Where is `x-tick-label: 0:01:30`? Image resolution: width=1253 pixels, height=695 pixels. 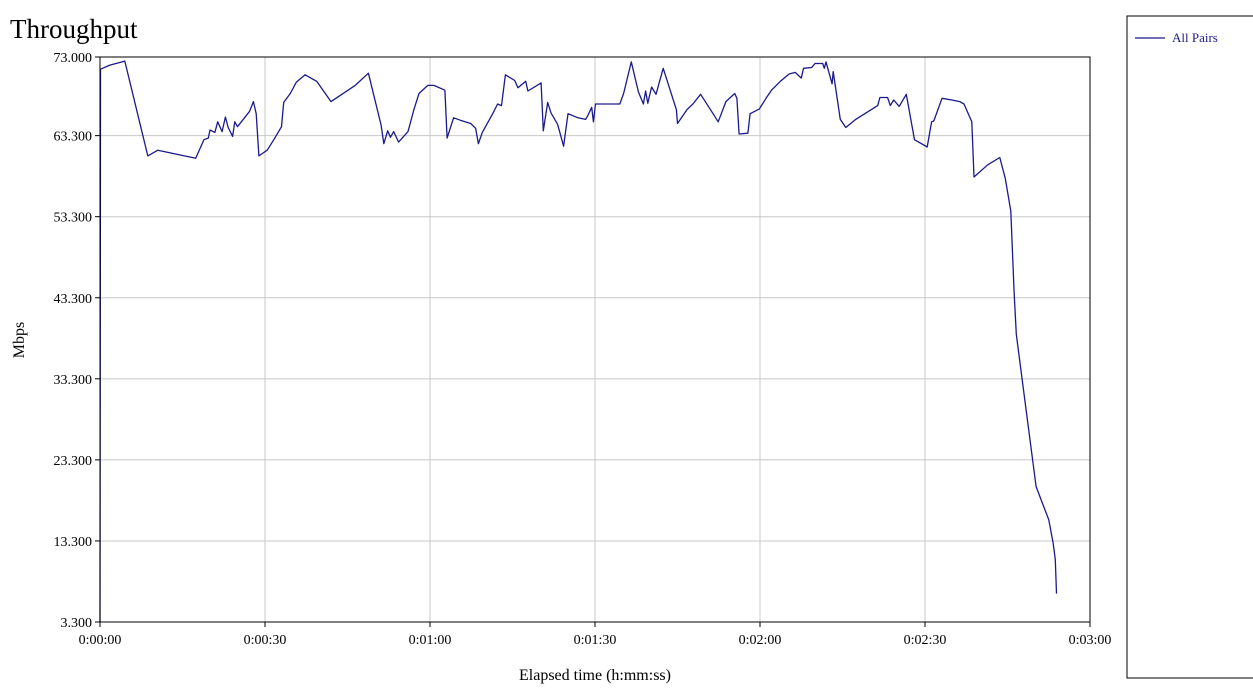
x-tick-label: 0:01:30 is located at coordinates (595, 640).